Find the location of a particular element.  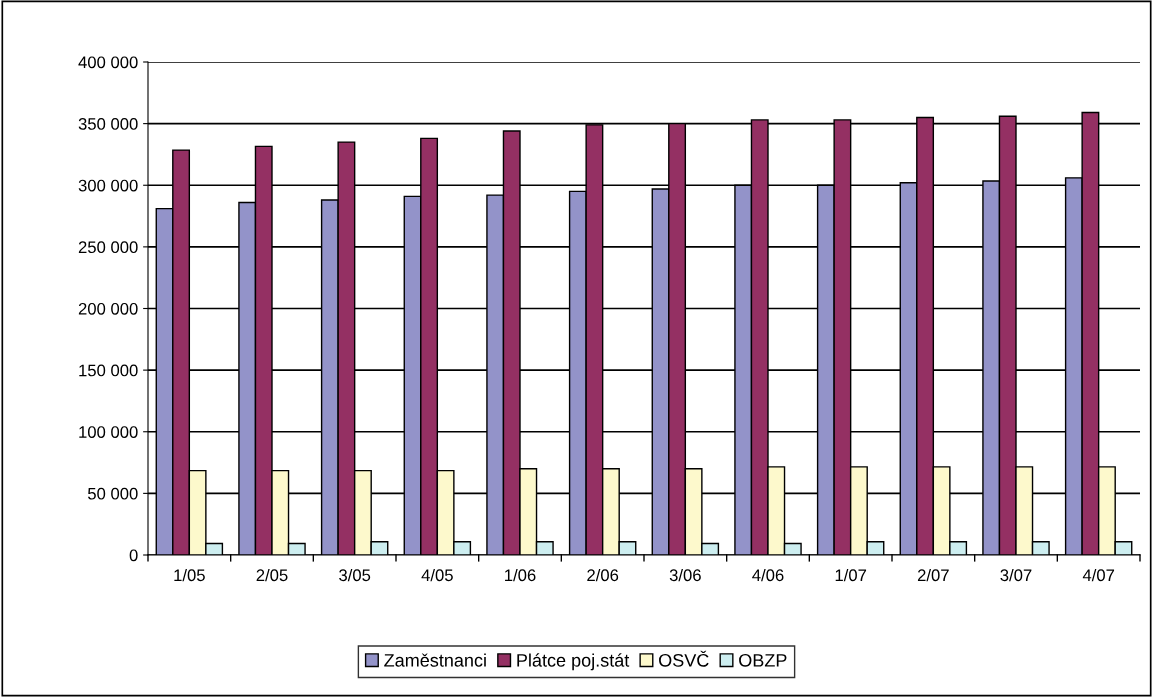

y-tick-label: 400 000 is located at coordinates (108, 62).